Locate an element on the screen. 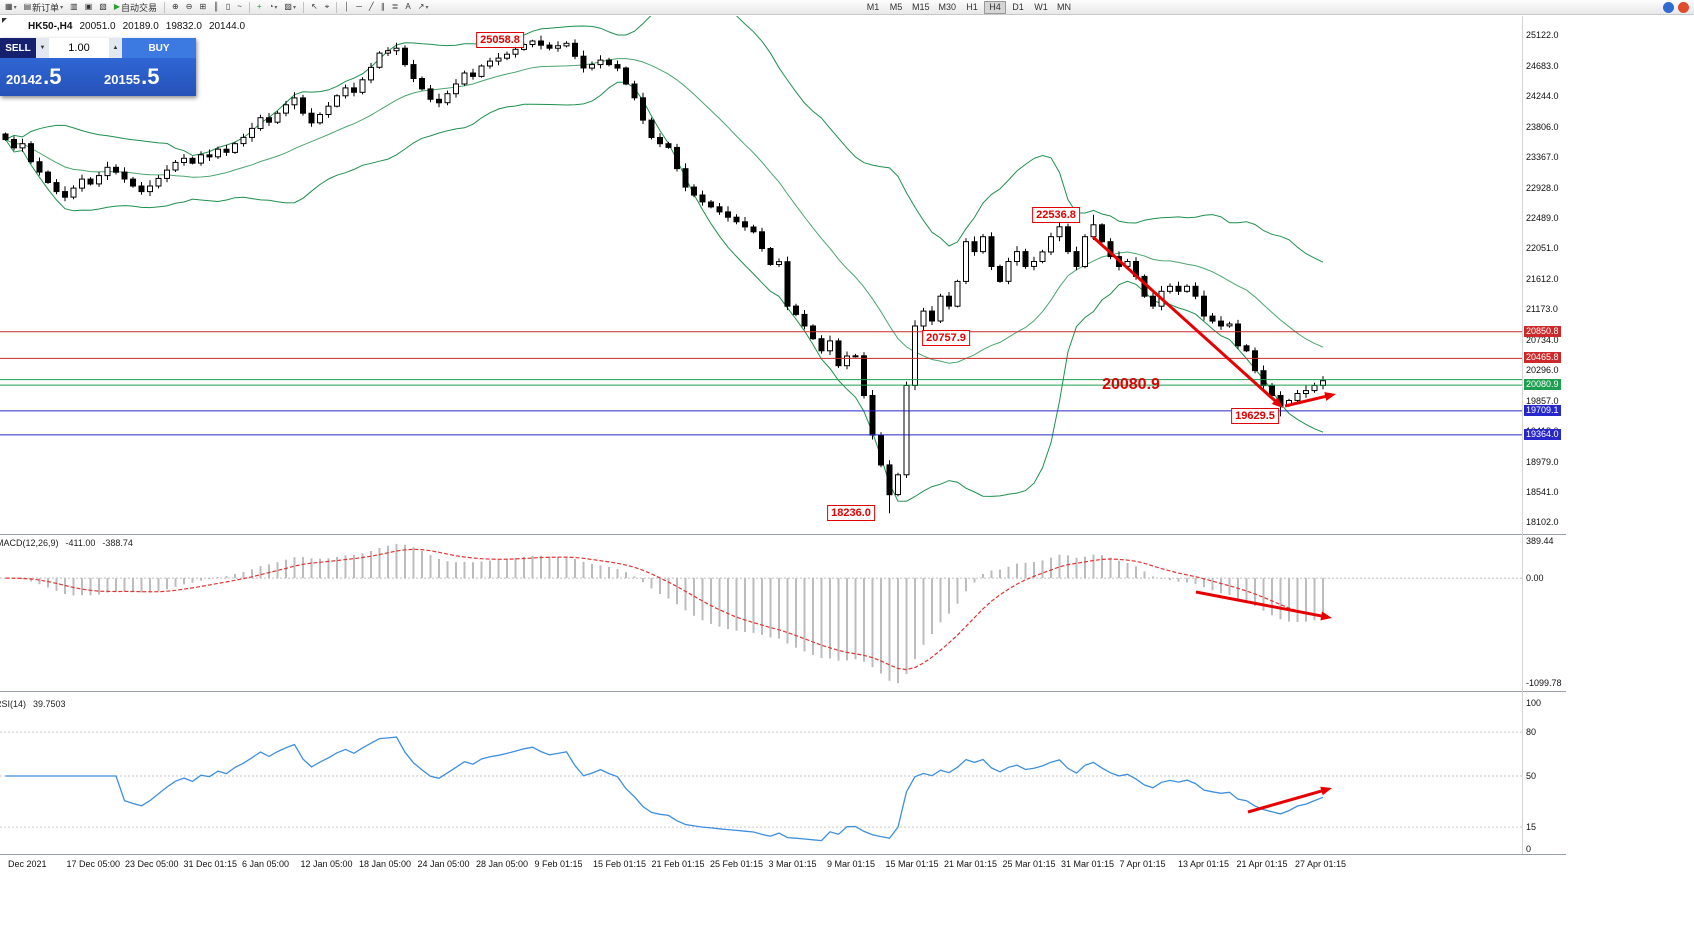  vertical-line-button: │ is located at coordinates (346, 7).